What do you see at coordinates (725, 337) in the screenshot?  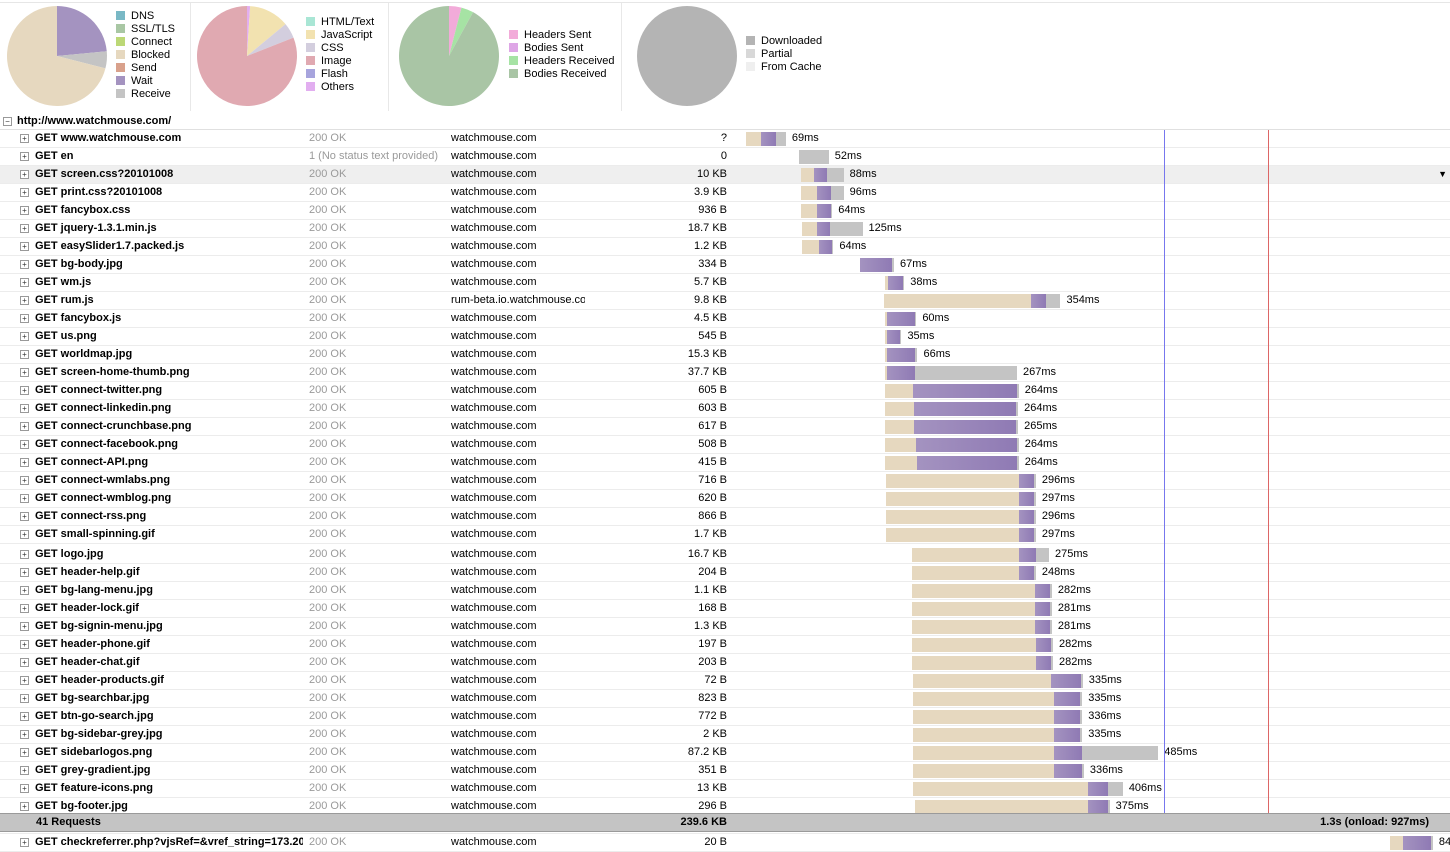 I see `request-row: + GET us.png 200 OK watchmouse.com 545 B 35ms` at bounding box center [725, 337].